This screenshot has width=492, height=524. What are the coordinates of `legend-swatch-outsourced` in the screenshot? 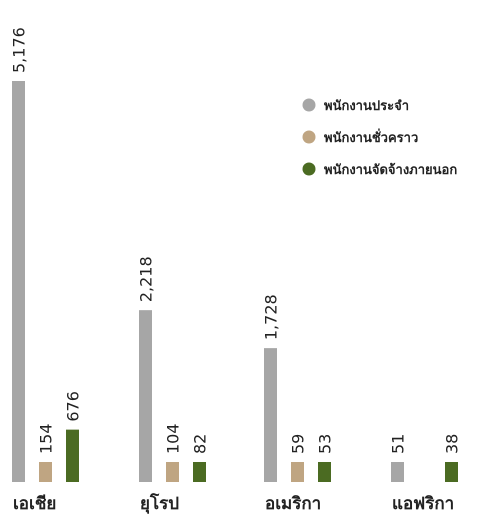 It's located at (309, 169).